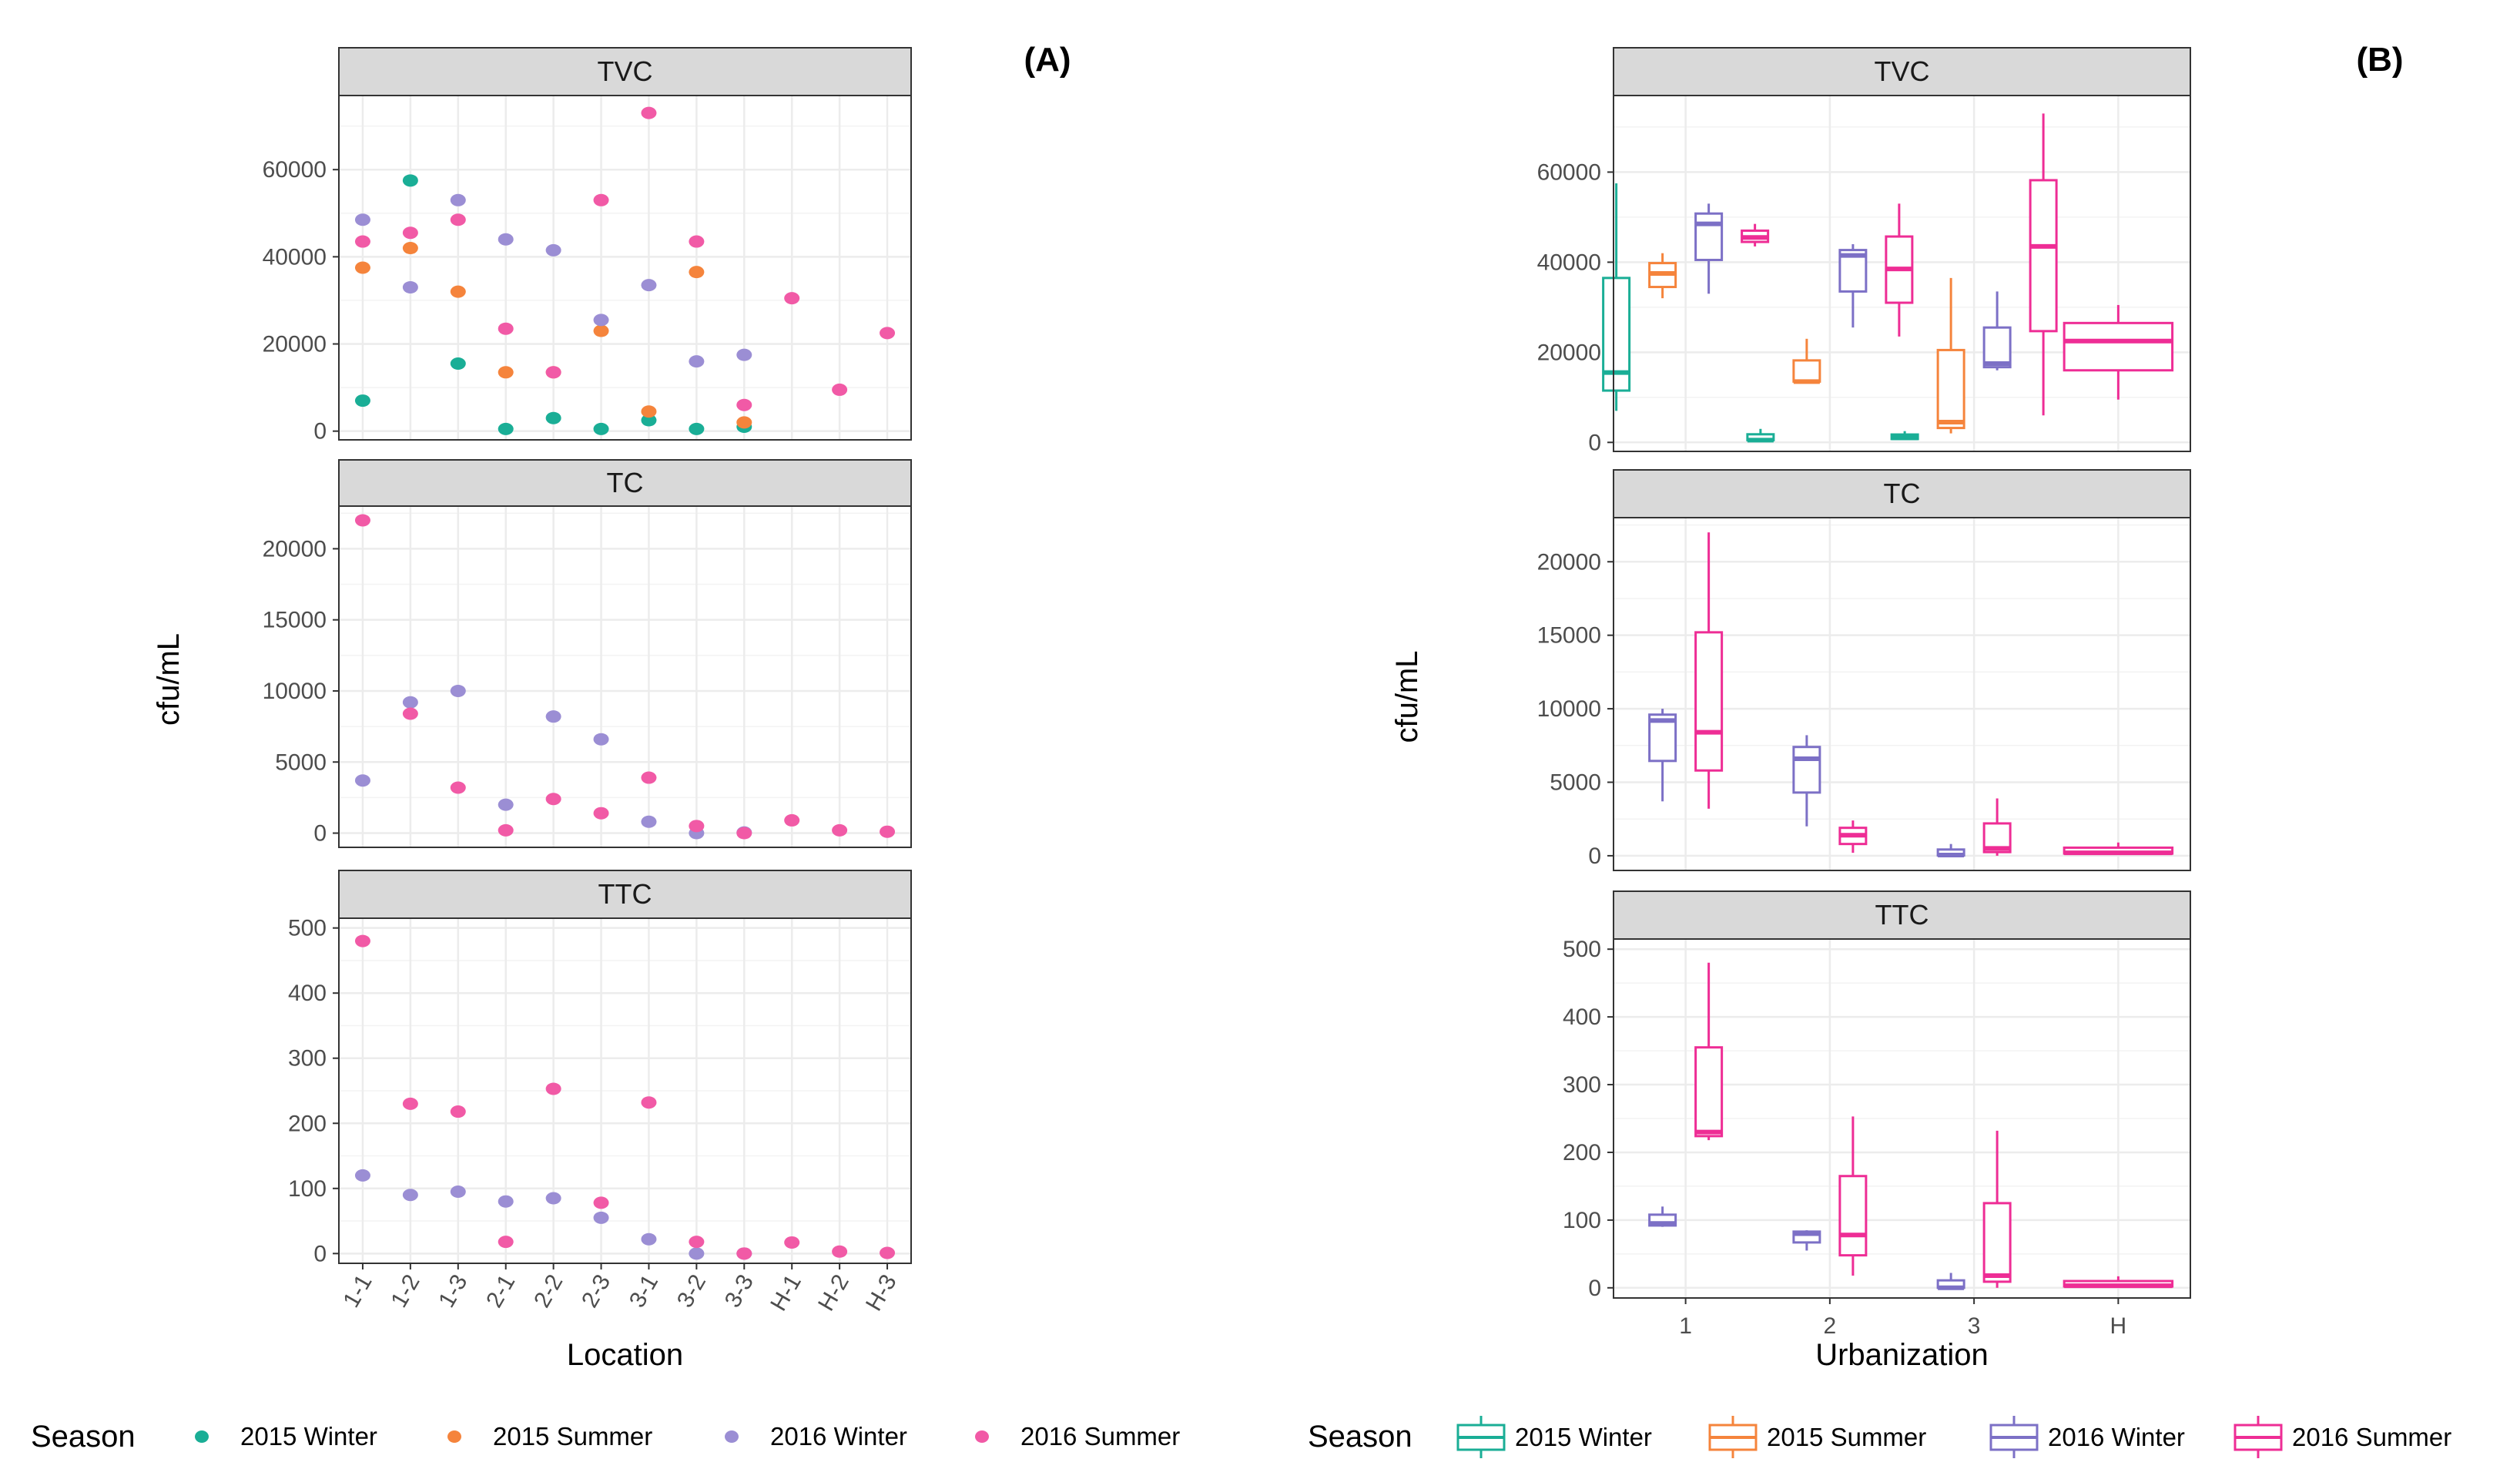 This screenshot has width=2520, height=1479. What do you see at coordinates (295, 257) in the screenshot?
I see `y-tick-label: 40000` at bounding box center [295, 257].